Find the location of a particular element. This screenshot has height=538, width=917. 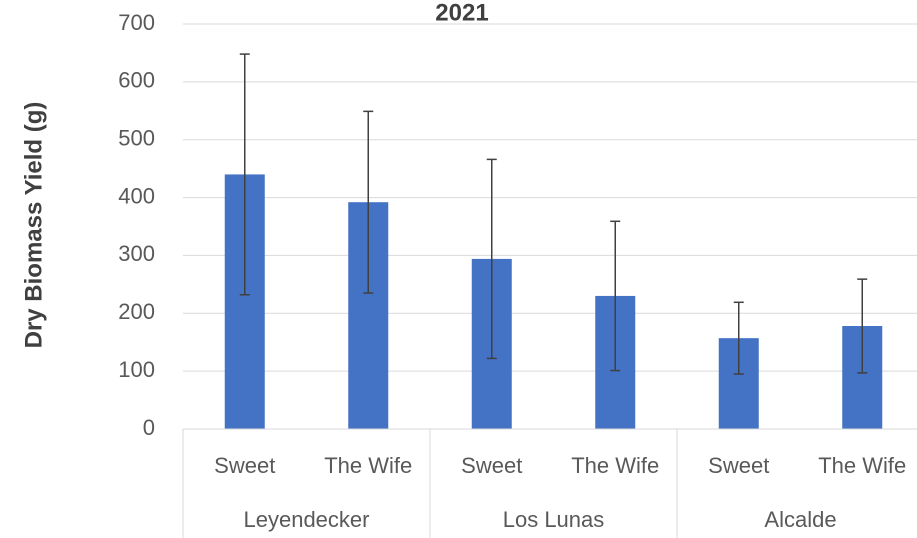

group-label: Alcalde is located at coordinates (800, 519).